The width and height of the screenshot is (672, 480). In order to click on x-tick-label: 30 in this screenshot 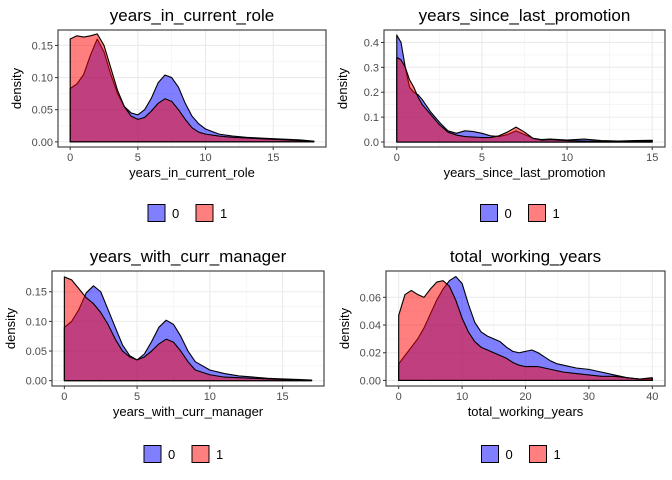, I will do `click(589, 397)`.